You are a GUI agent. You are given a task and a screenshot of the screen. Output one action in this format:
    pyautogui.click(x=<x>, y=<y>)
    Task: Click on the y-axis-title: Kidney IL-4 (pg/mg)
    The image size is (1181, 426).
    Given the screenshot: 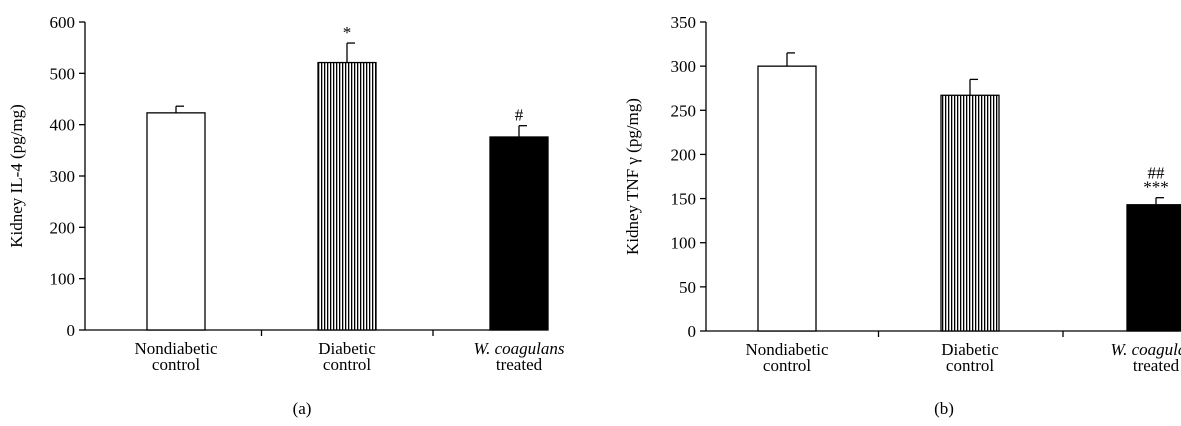 What is the action you would take?
    pyautogui.click(x=16, y=176)
    